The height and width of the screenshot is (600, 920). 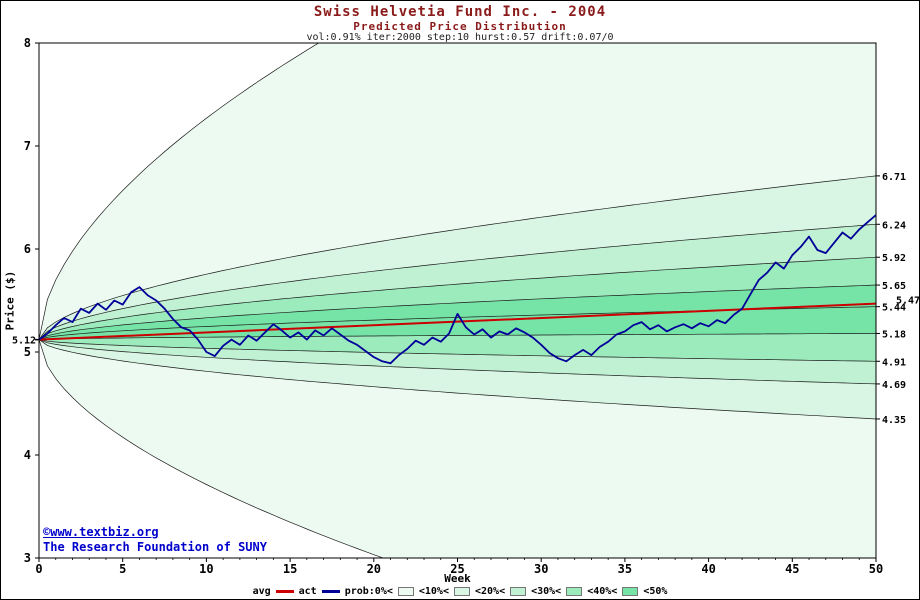 What do you see at coordinates (894, 308) in the screenshot?
I see `right-axis-label: 5.44` at bounding box center [894, 308].